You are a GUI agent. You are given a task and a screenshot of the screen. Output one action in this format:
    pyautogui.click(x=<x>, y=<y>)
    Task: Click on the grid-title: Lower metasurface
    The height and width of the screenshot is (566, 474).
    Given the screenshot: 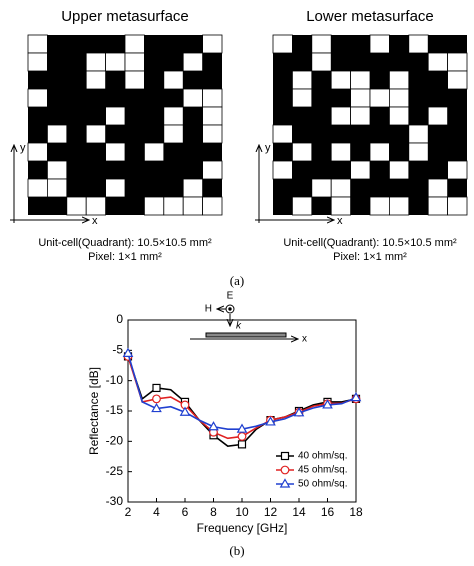 What is the action you would take?
    pyautogui.click(x=370, y=16)
    